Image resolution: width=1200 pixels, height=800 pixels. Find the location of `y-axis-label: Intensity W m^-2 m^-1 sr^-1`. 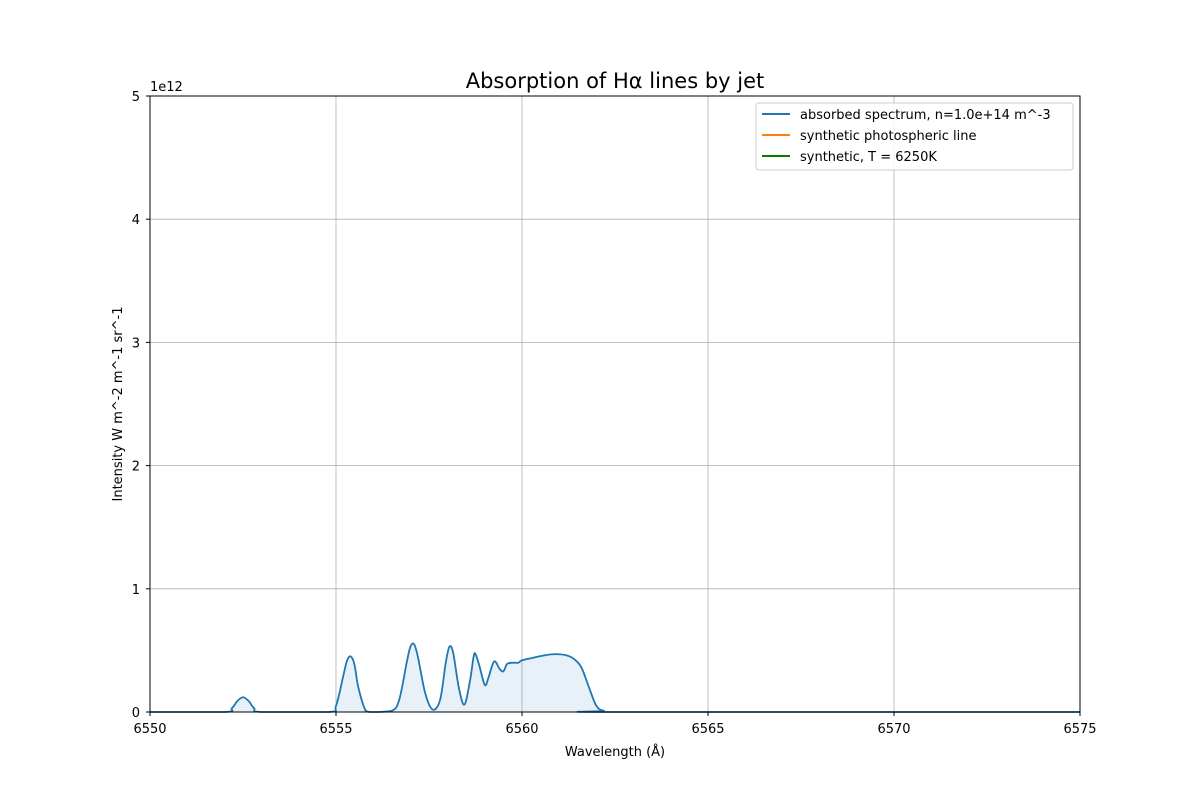

y-axis-label: Intensity W m^-2 m^-1 sr^-1 is located at coordinates (118, 404).